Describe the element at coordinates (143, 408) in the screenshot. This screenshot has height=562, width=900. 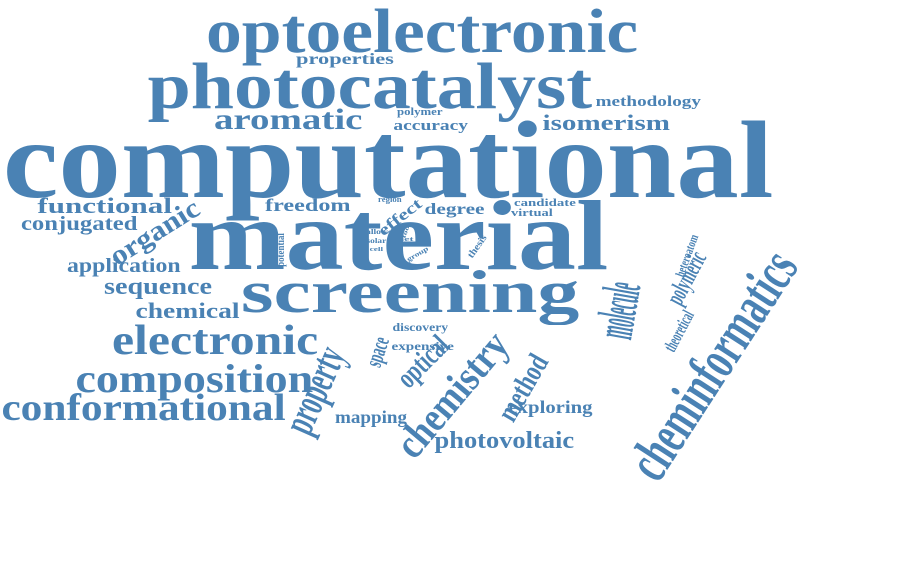
I see `word-conformational: conformational` at that location.